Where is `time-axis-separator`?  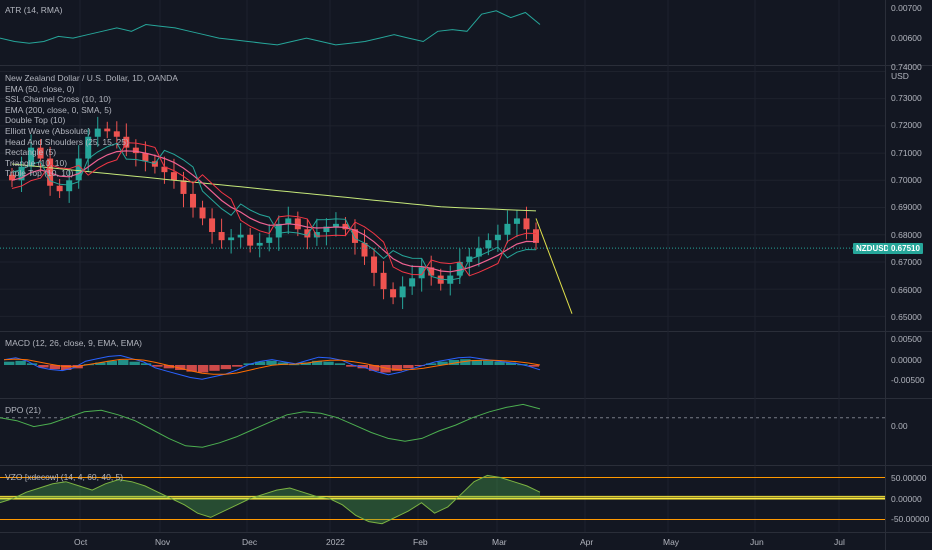 time-axis-separator is located at coordinates (466, 532).